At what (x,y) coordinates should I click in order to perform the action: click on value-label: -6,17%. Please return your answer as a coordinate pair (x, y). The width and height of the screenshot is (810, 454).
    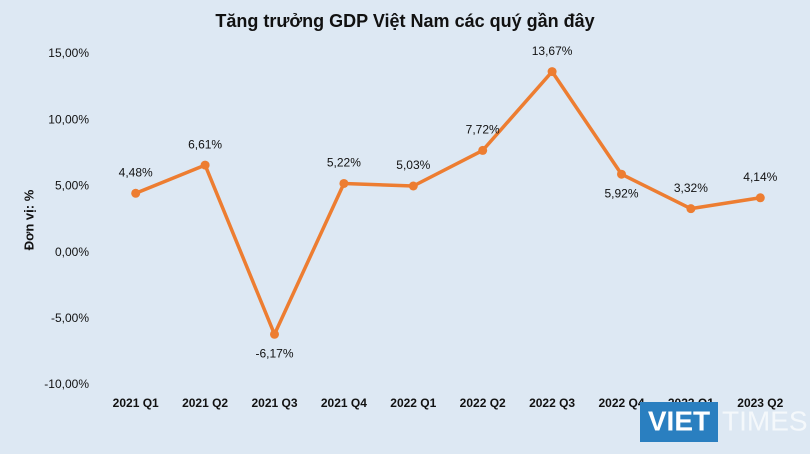
    Looking at the image, I should click on (274, 353).